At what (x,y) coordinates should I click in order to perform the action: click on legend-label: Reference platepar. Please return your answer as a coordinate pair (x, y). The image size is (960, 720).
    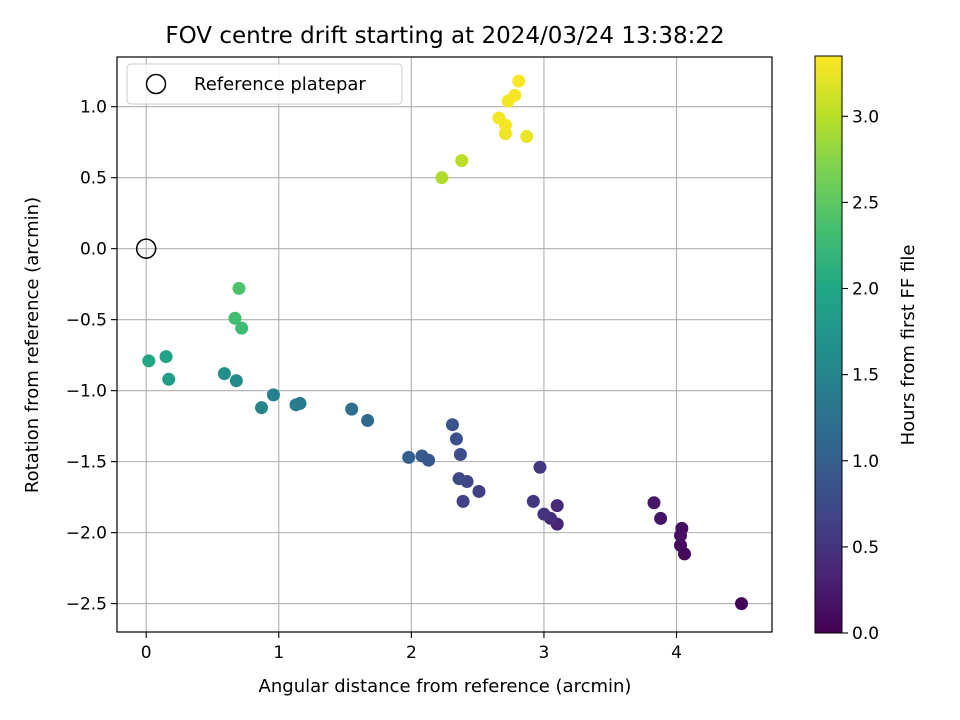
    Looking at the image, I should click on (280, 84).